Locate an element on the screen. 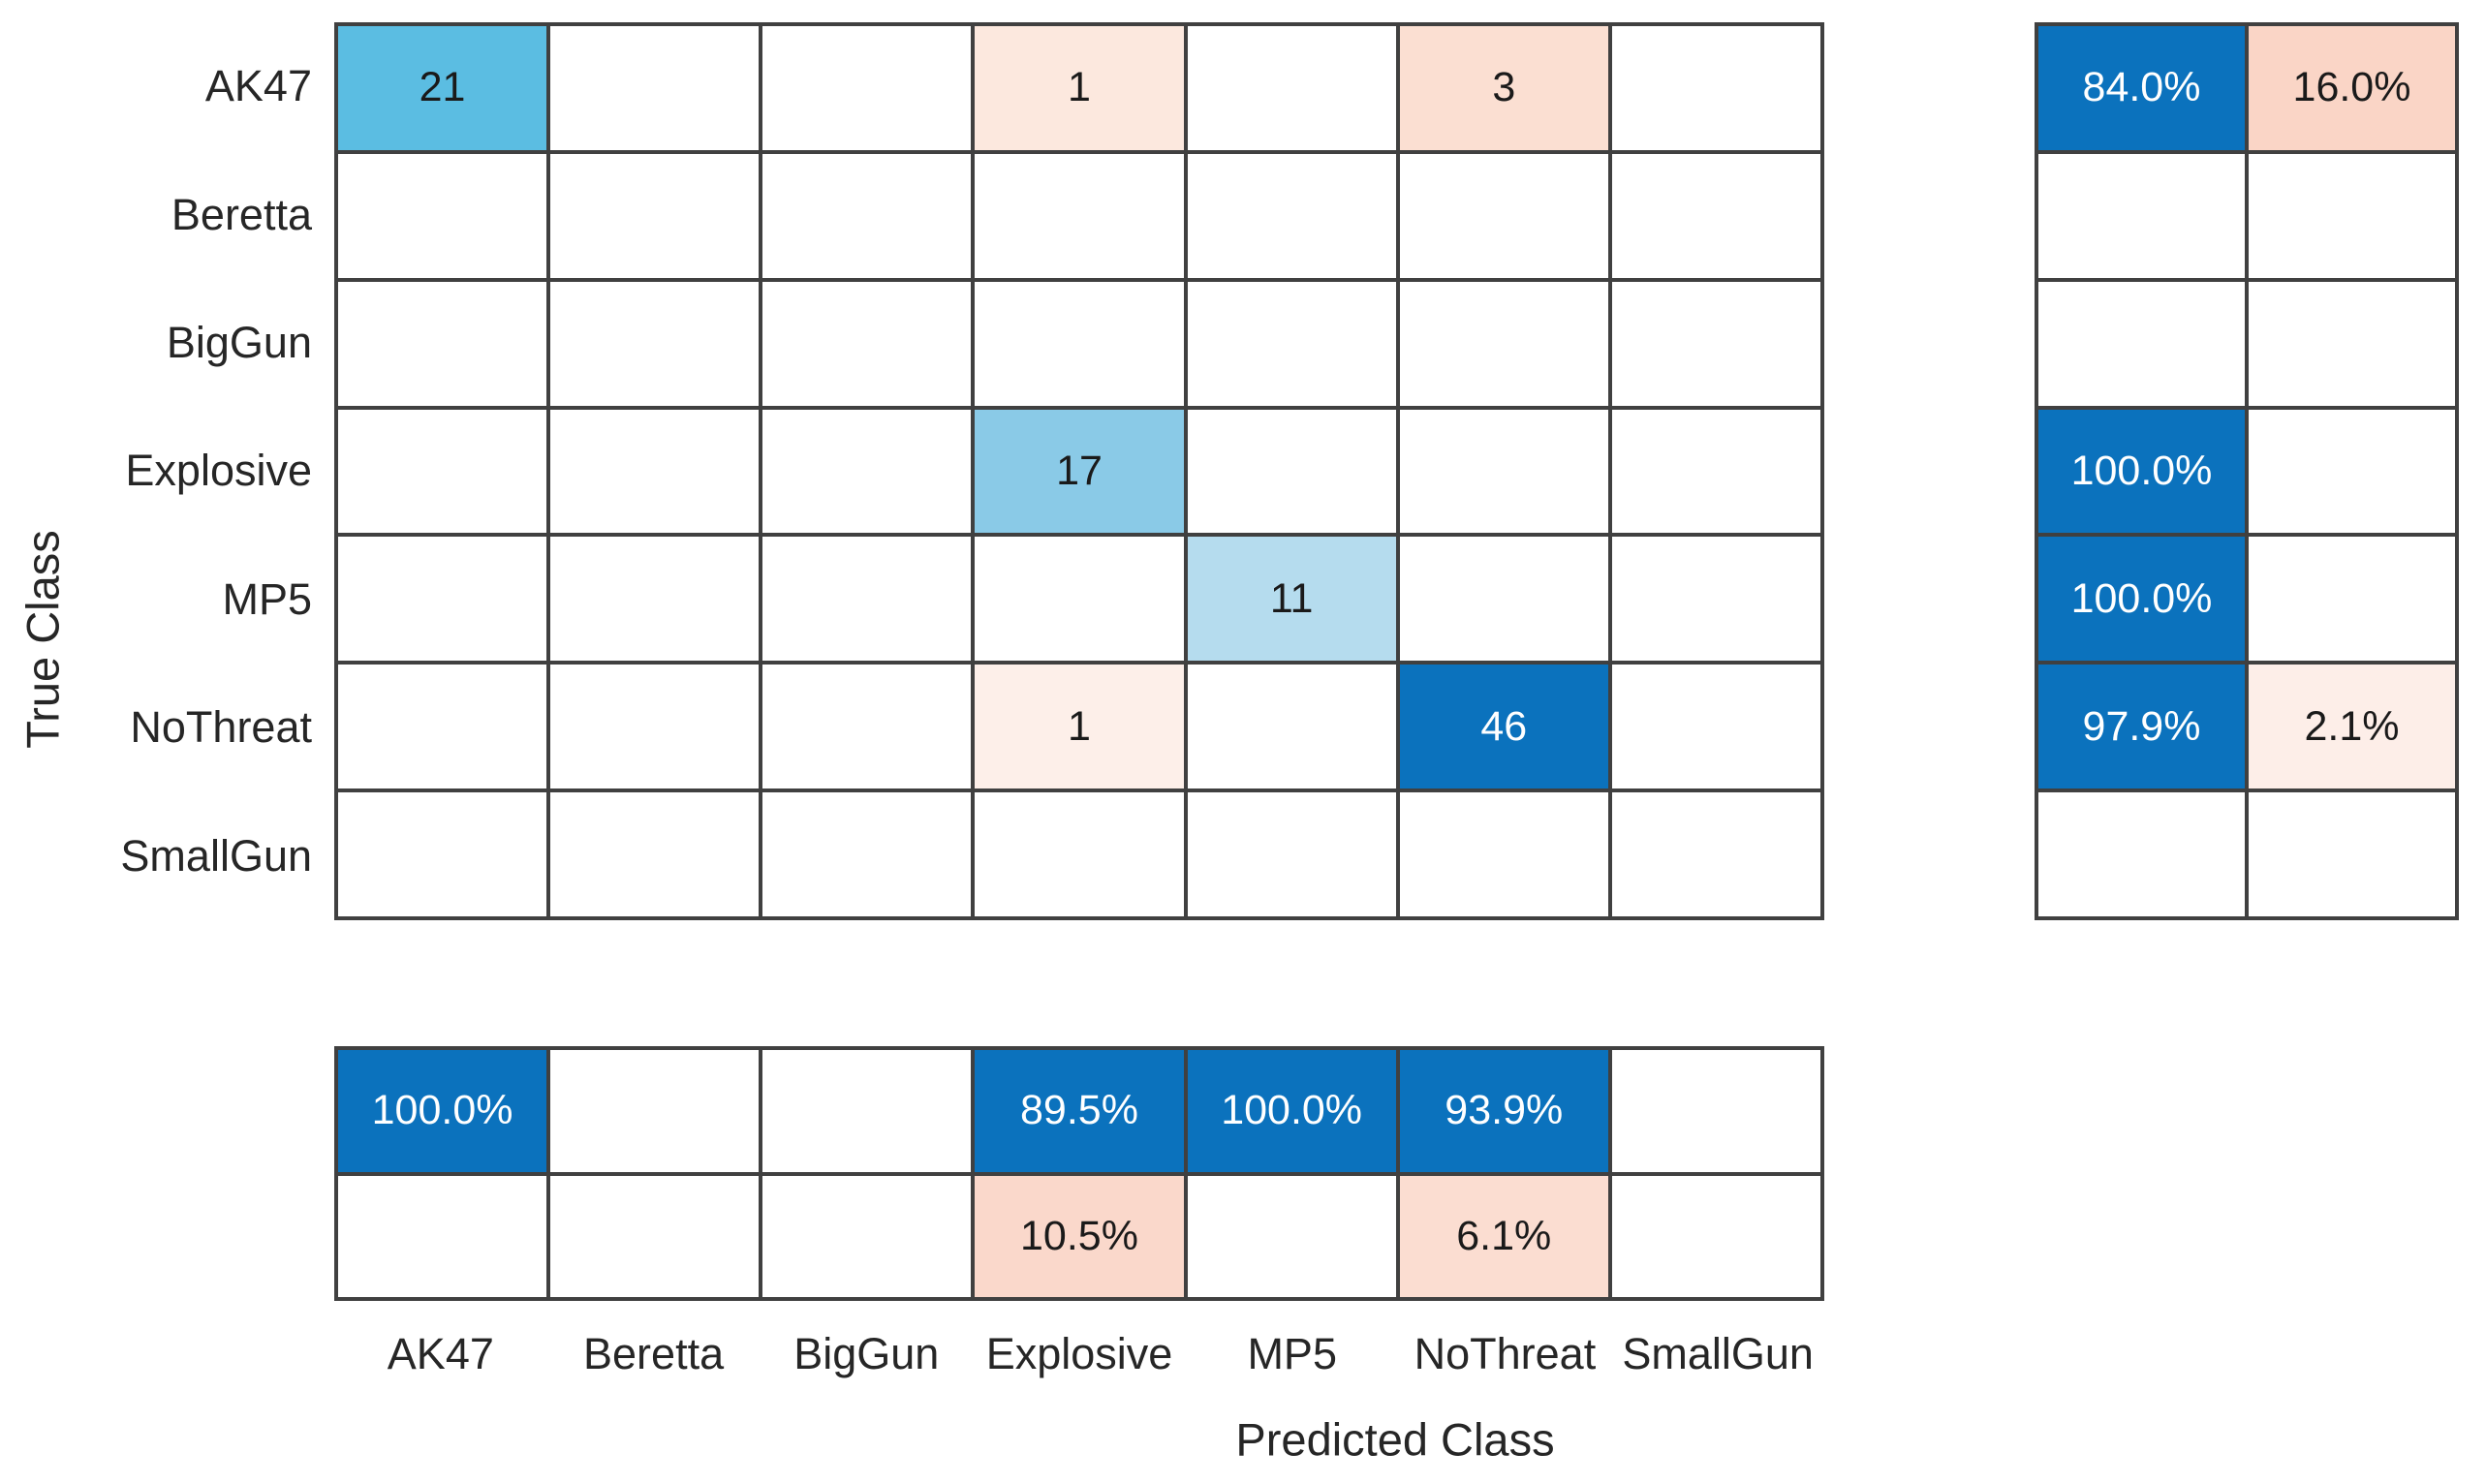 The image size is (2486, 1484). x-tick-label: BigGun is located at coordinates (866, 1353).